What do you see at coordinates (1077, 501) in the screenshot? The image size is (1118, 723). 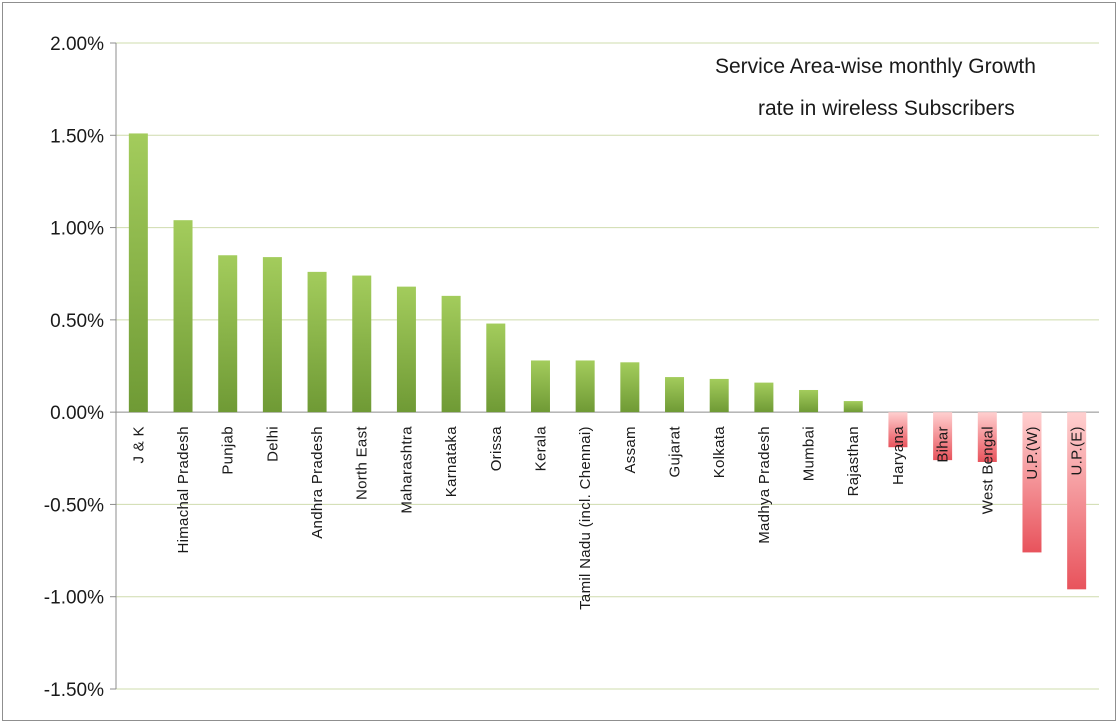 I see `bar-u-p-e` at bounding box center [1077, 501].